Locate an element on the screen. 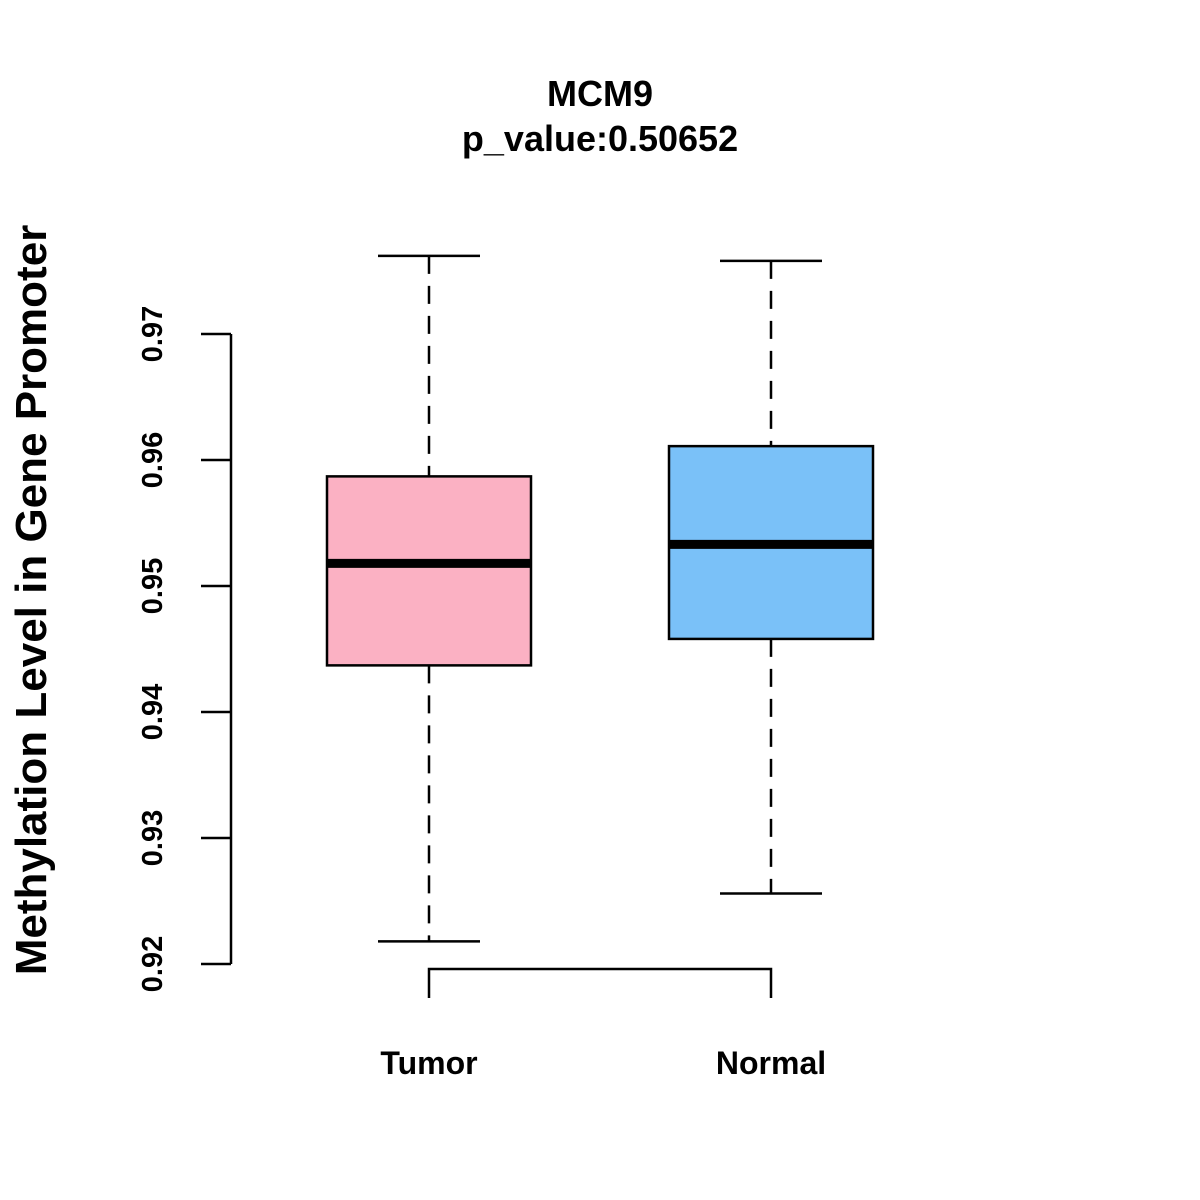 This screenshot has height=1200, width=1200. bracket-line is located at coordinates (600, 982).